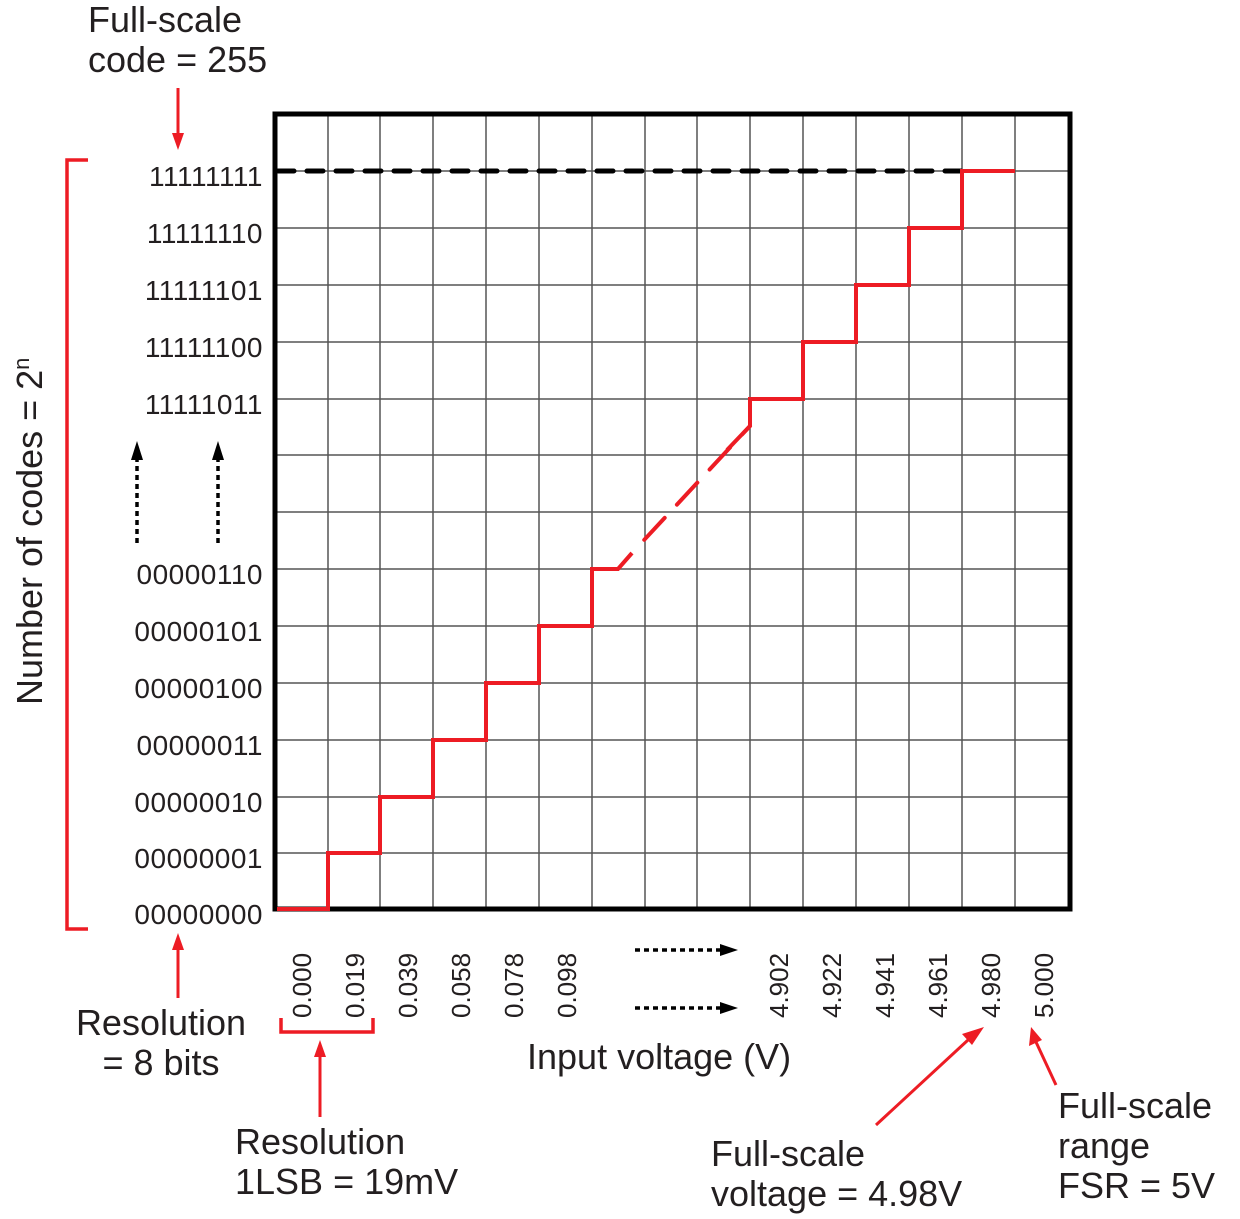 This screenshot has width=1240, height=1219. I want to click on y-axis-label-text: Number of codes = 2, so click(29, 537).